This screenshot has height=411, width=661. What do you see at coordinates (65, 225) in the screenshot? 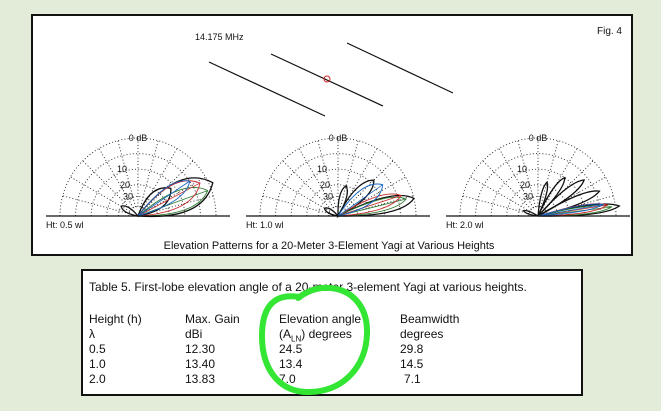
I see `height-label: Ht: 0.5 wl` at bounding box center [65, 225].